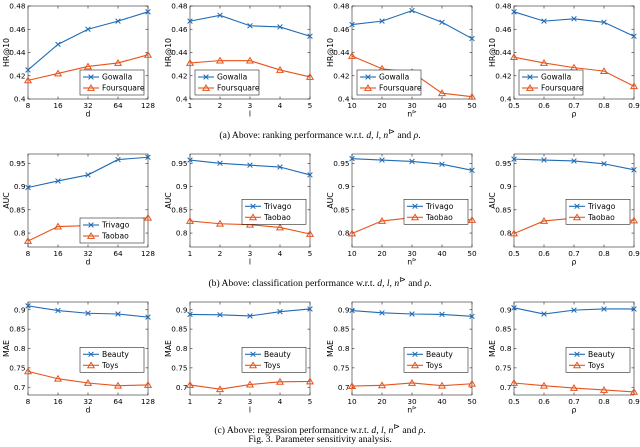 The image size is (640, 447). Describe the element at coordinates (409, 262) in the screenshot. I see `x-axis-label-main: n` at that location.